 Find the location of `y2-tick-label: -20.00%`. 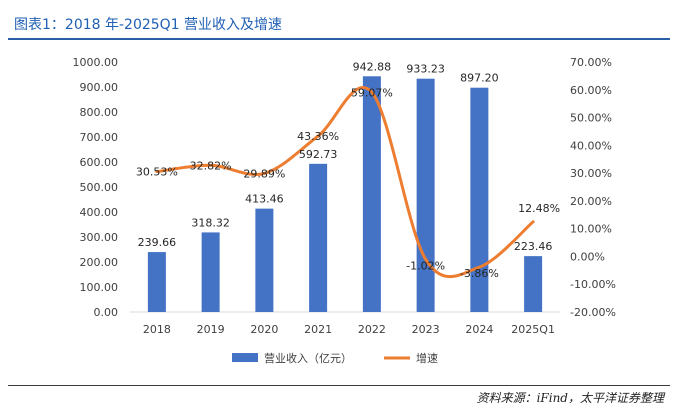

y2-tick-label: -20.00% is located at coordinates (593, 312).